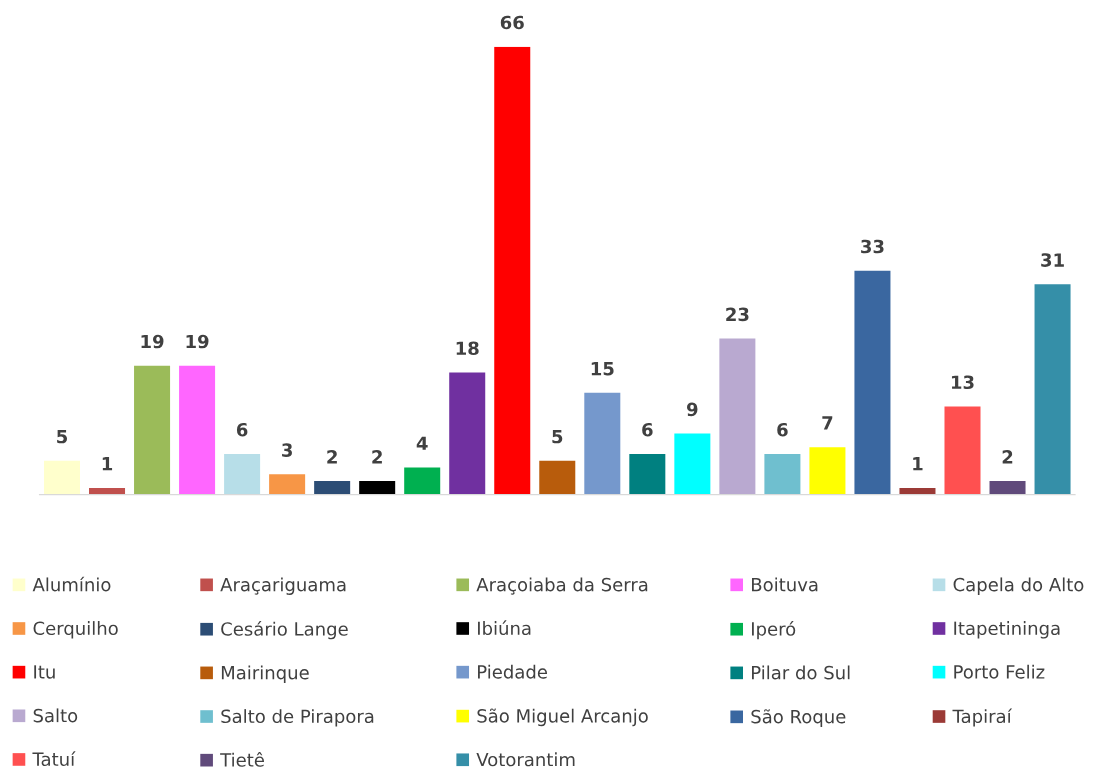 The width and height of the screenshot is (1097, 779). Describe the element at coordinates (1007, 630) in the screenshot. I see `legend-label: Itapetininga` at that location.